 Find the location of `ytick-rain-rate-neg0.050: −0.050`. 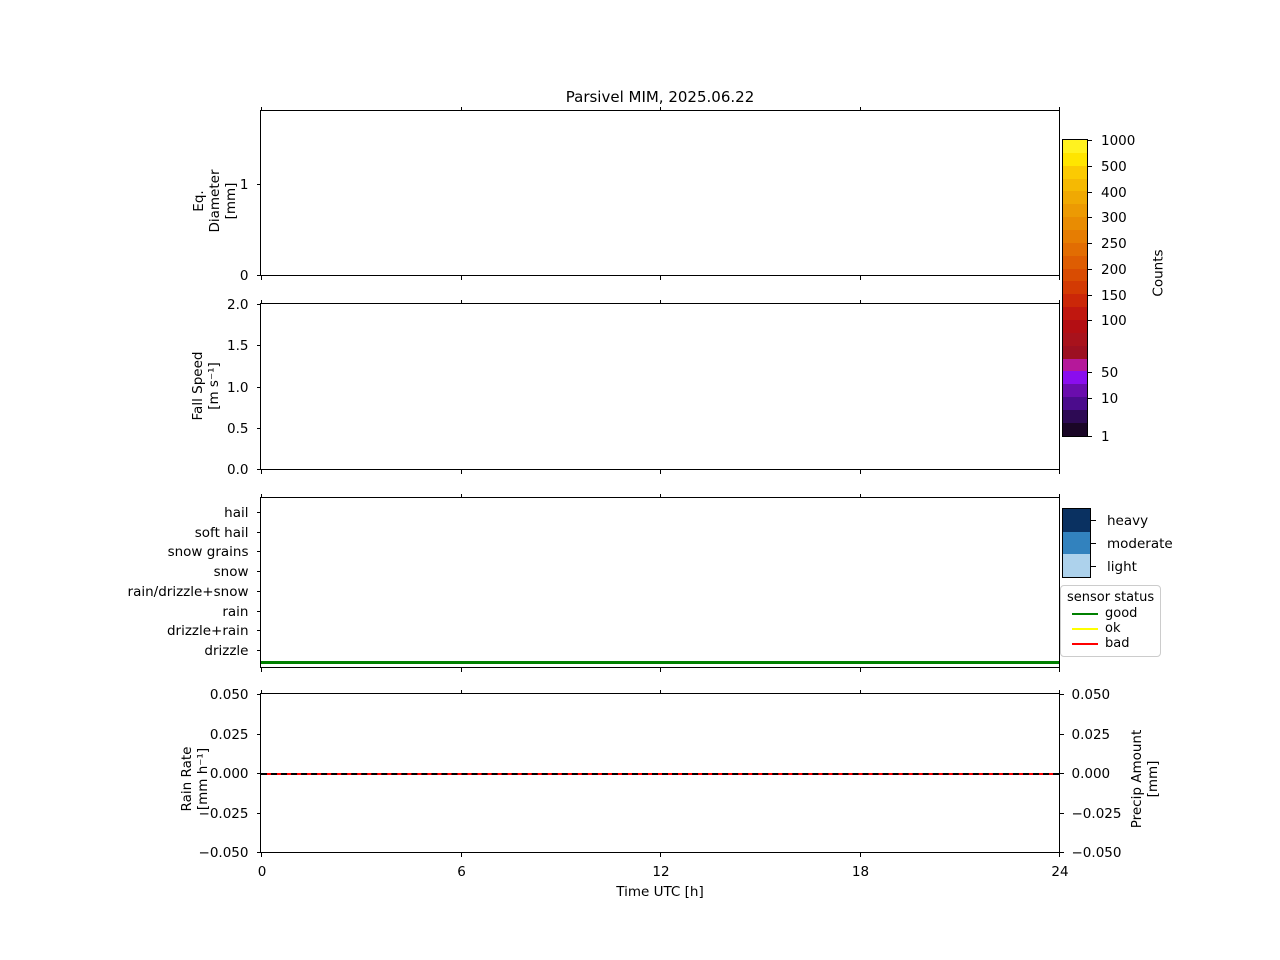

ytick-rain-rate-neg0.050: −0.050 is located at coordinates (230, 853).